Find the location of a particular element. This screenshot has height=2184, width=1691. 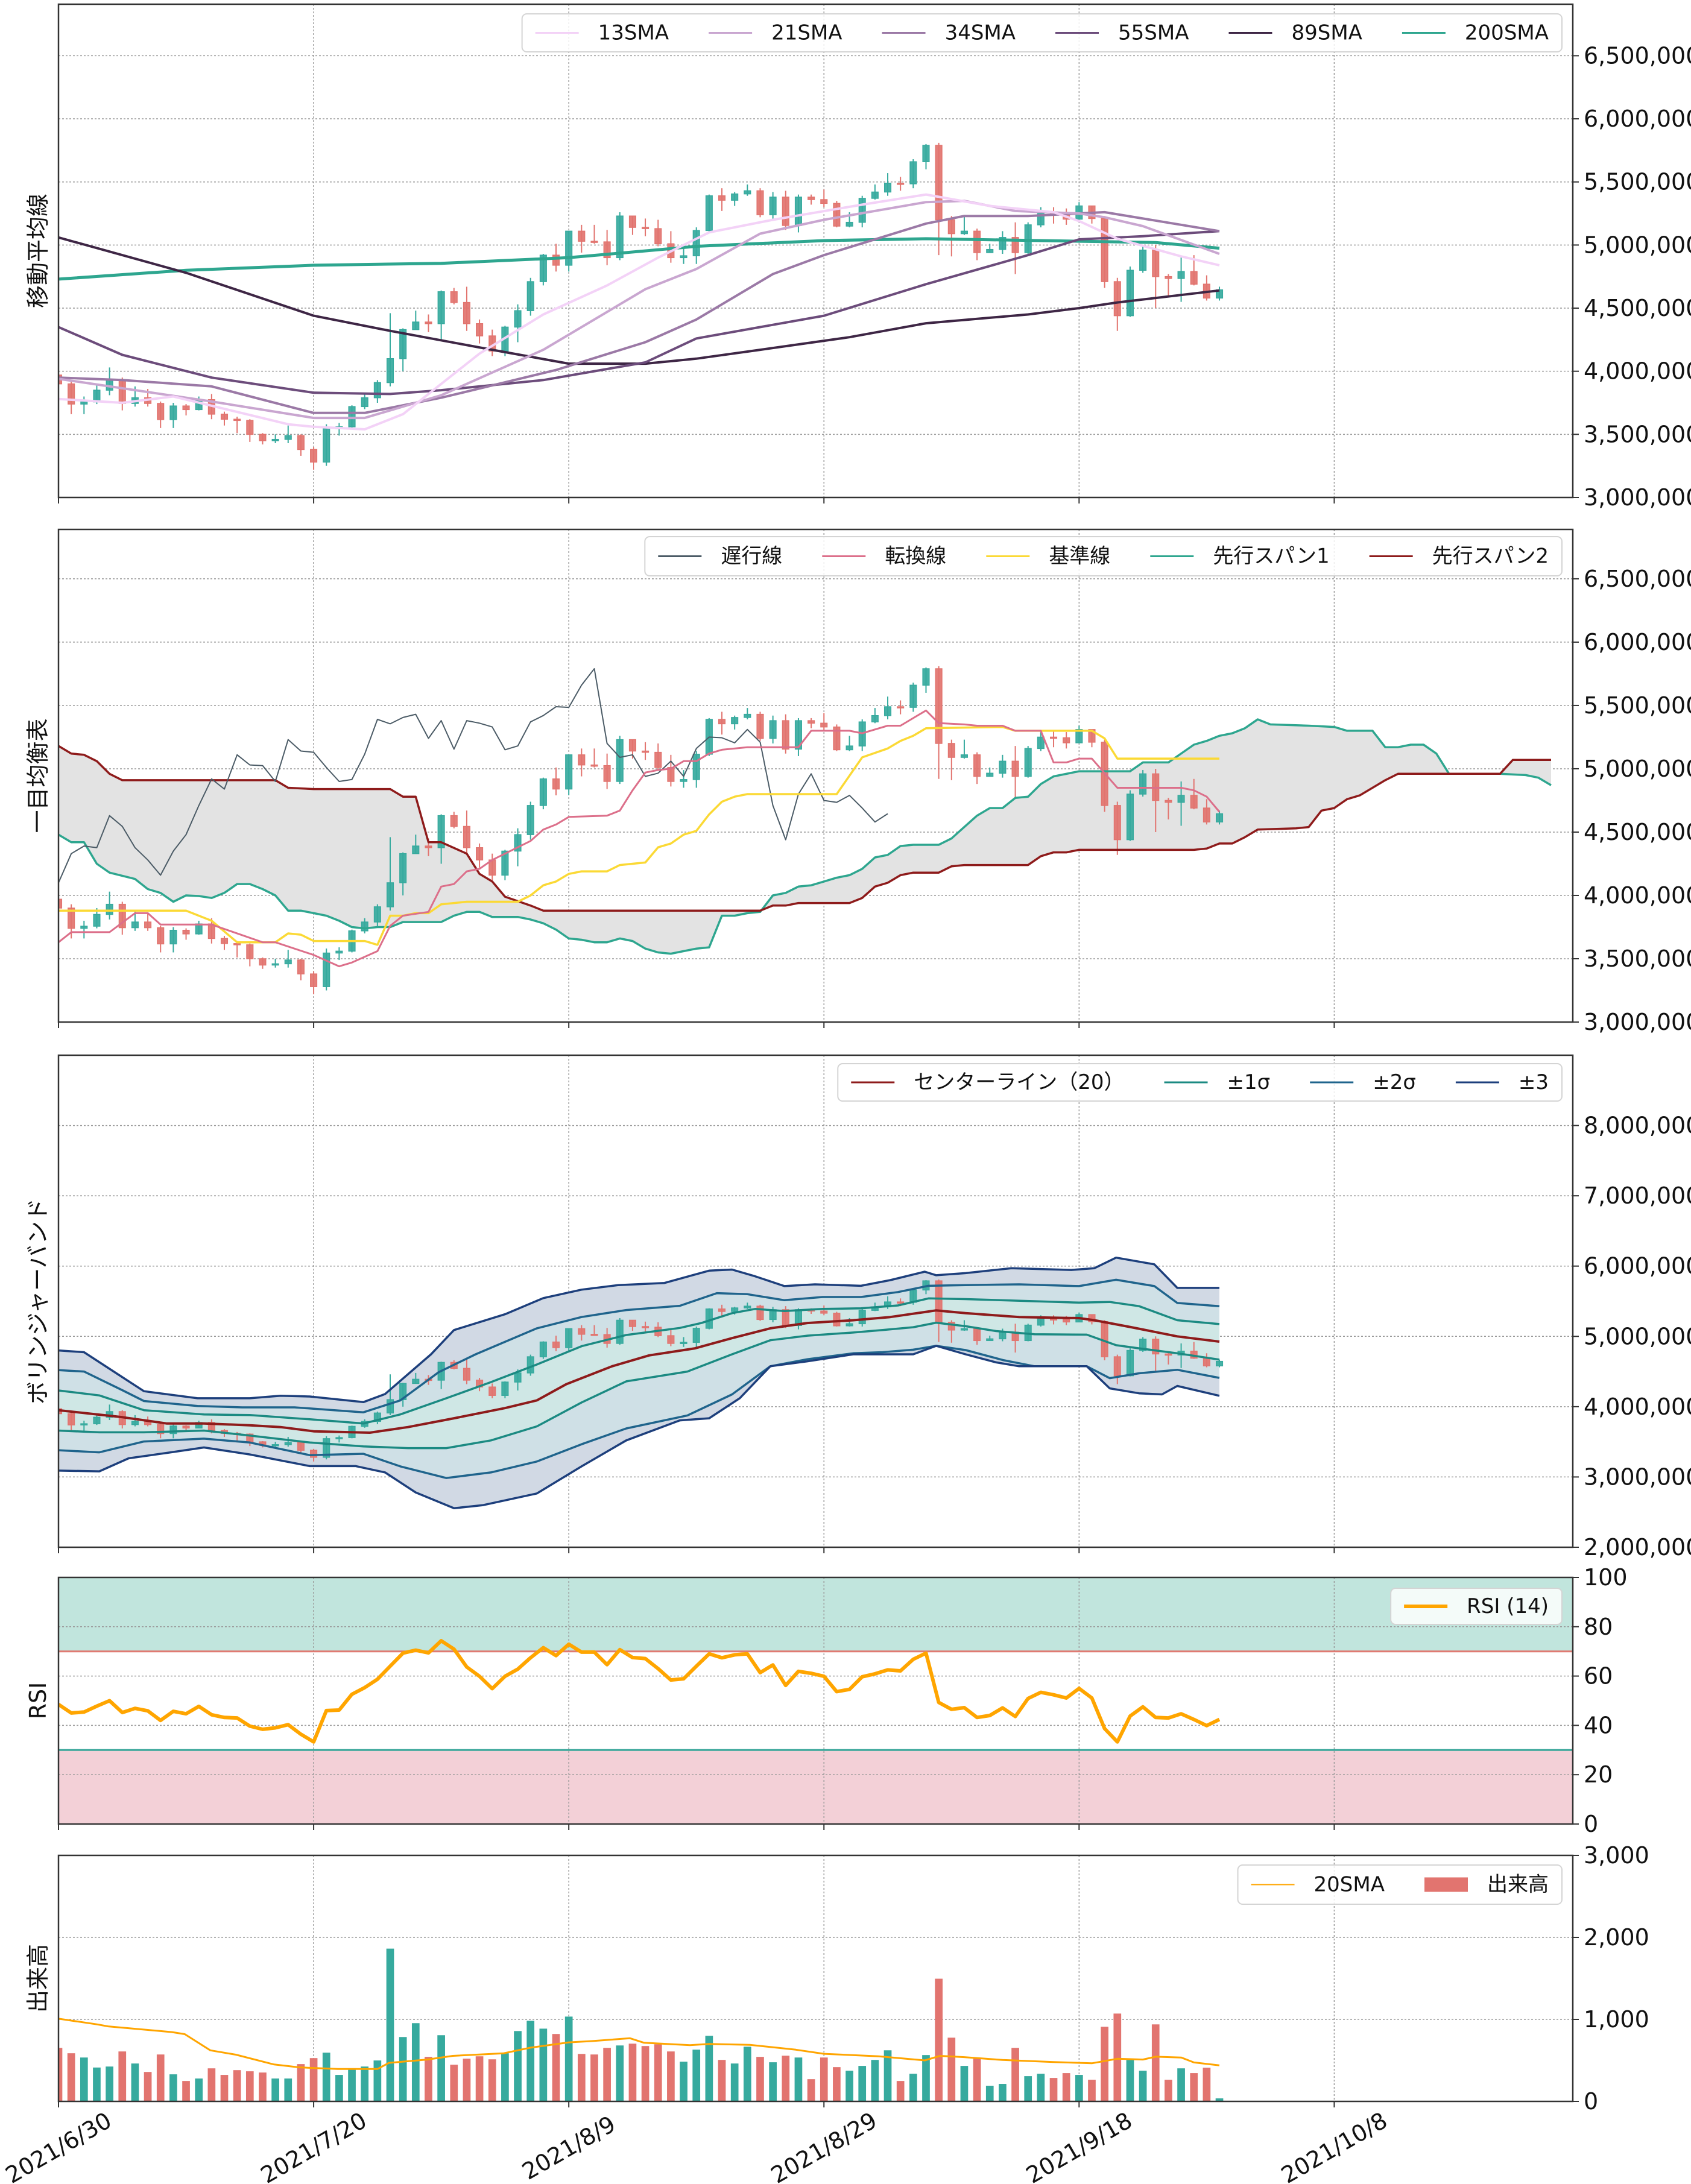

x-tick-label: 2021/10/8 is located at coordinates (1334, 2145).